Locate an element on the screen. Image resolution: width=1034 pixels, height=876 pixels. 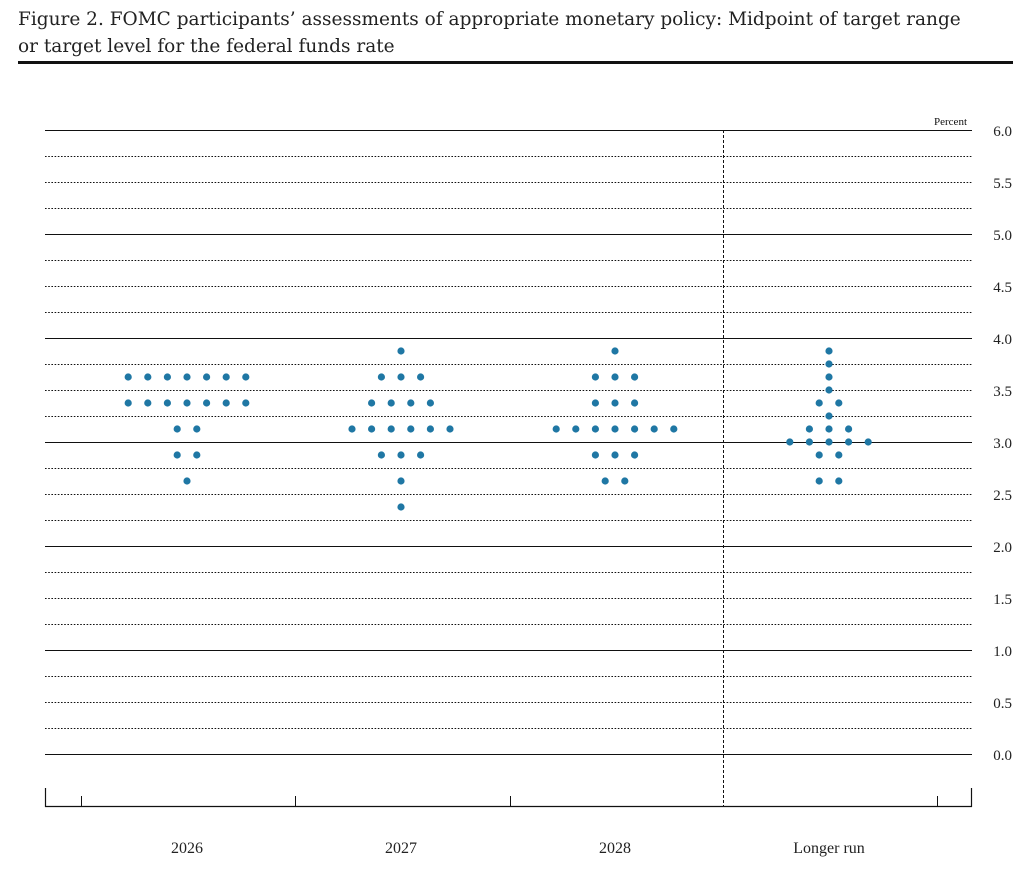
x-category-label: 2028 is located at coordinates (615, 848).